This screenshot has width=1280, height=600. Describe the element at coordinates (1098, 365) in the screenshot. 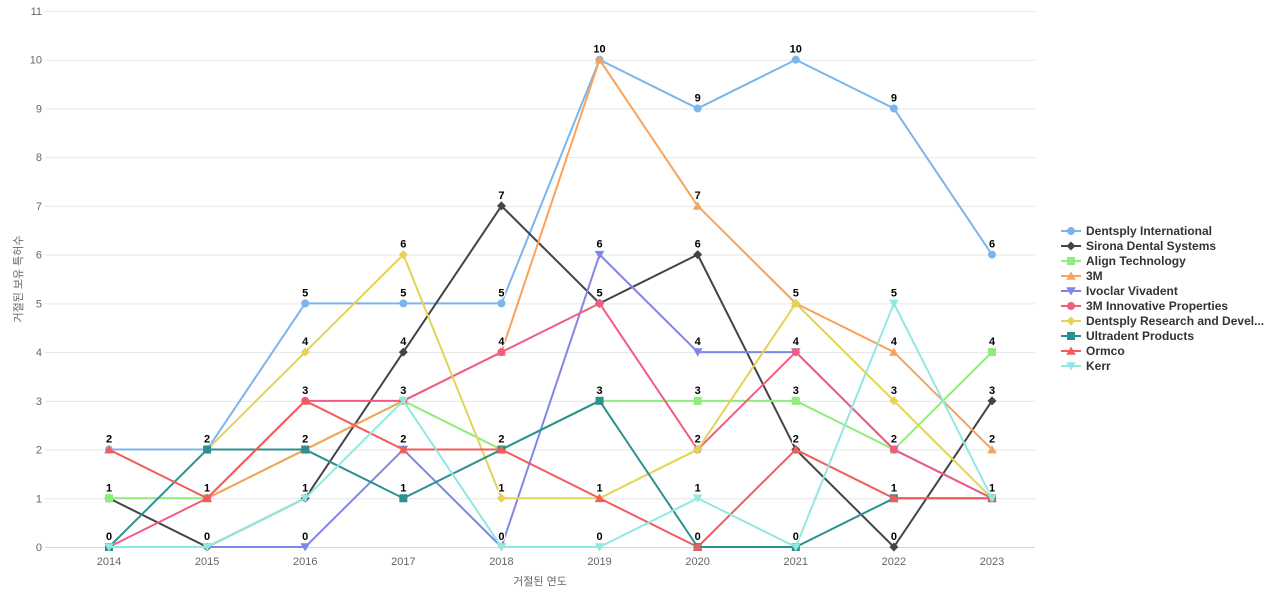

I see `legend-label: Kerr` at that location.